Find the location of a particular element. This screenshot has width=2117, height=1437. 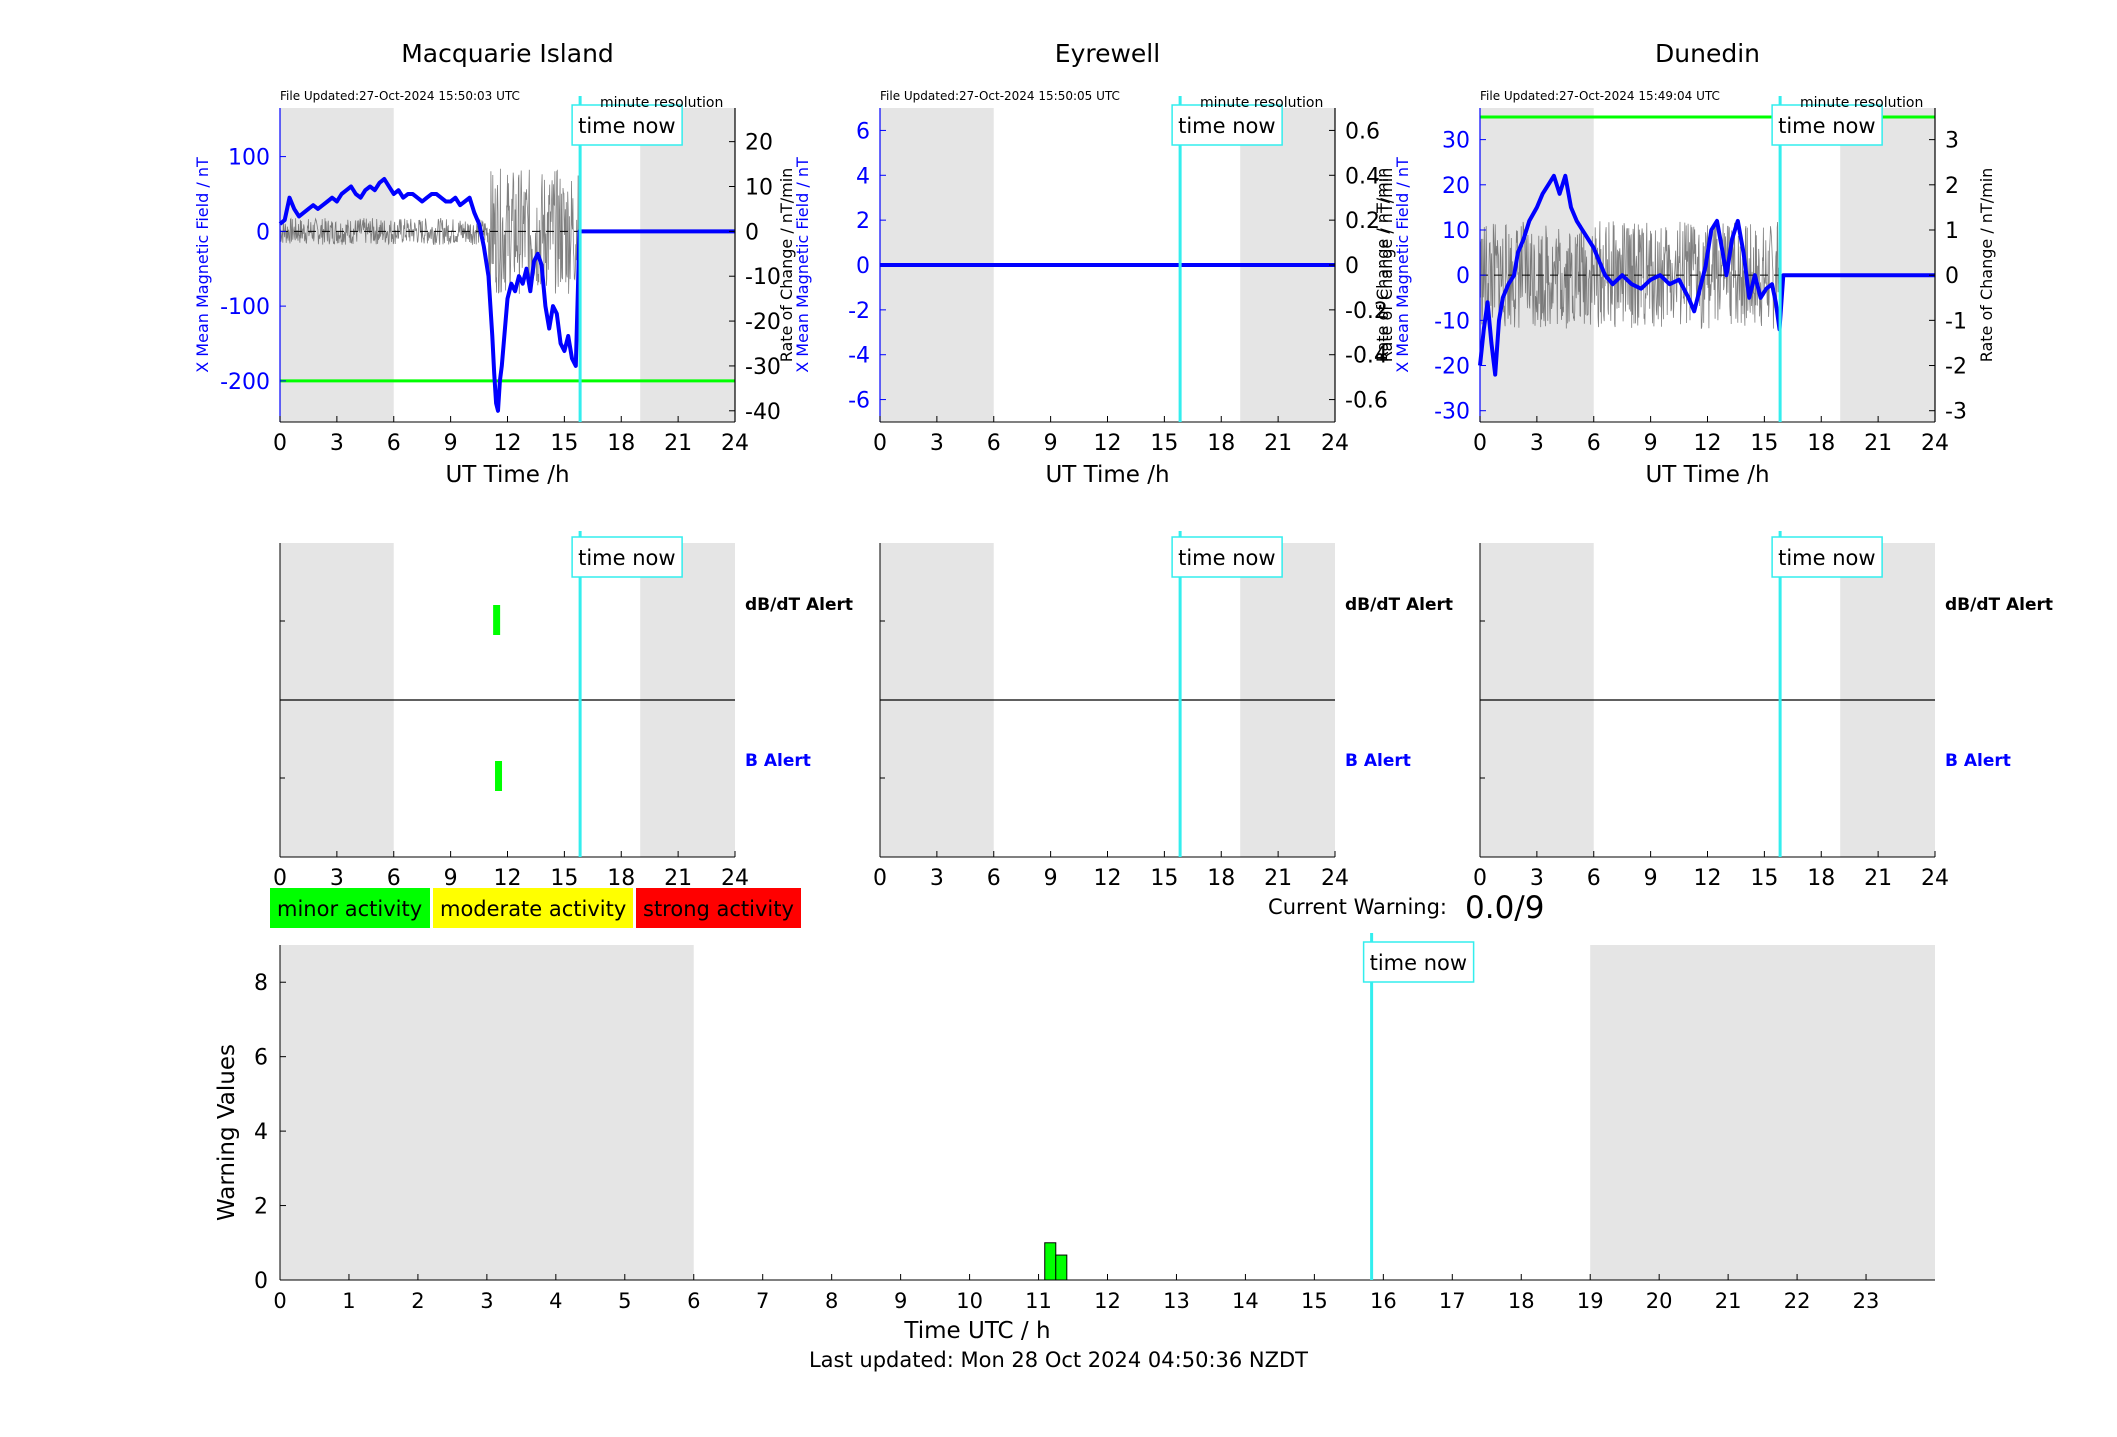

warning-y-tick-label: 8 is located at coordinates (261, 983).